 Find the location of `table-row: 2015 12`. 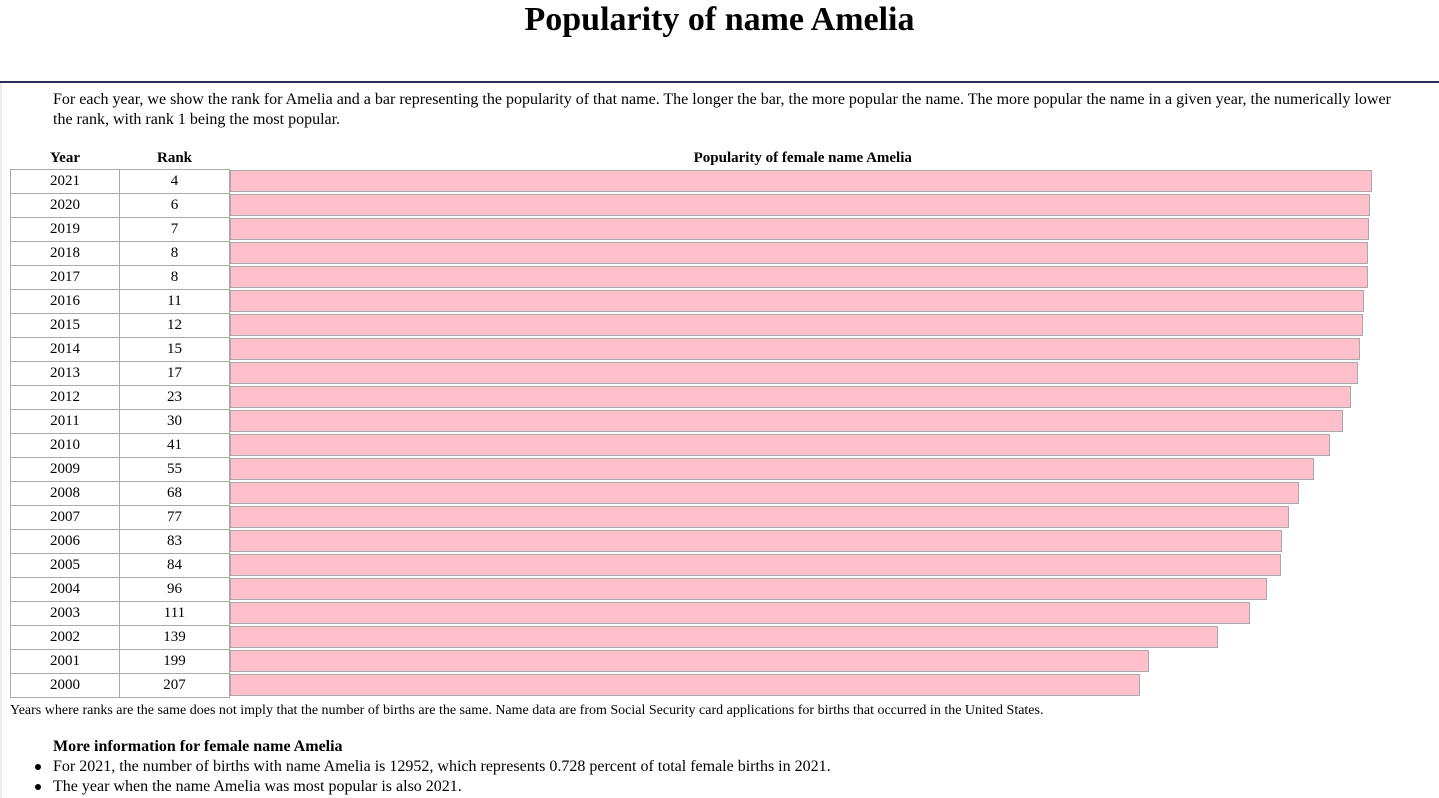

table-row: 2015 12 is located at coordinates (693, 325).